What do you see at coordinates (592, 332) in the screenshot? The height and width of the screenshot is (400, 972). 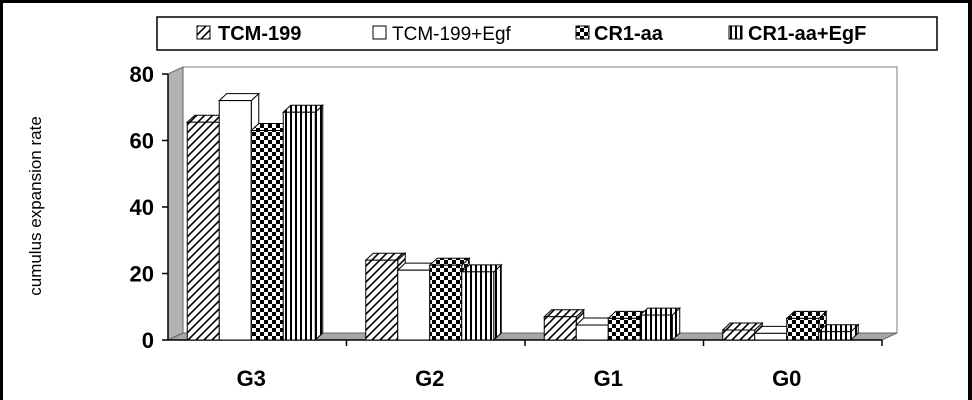 I see `bar-tcm-199-egf-g1` at bounding box center [592, 332].